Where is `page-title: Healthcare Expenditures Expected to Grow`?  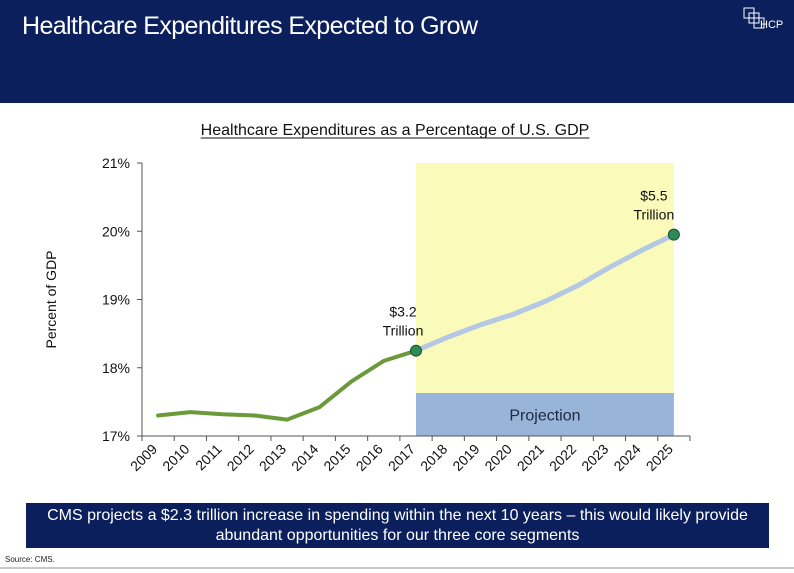 page-title: Healthcare Expenditures Expected to Grow is located at coordinates (250, 26).